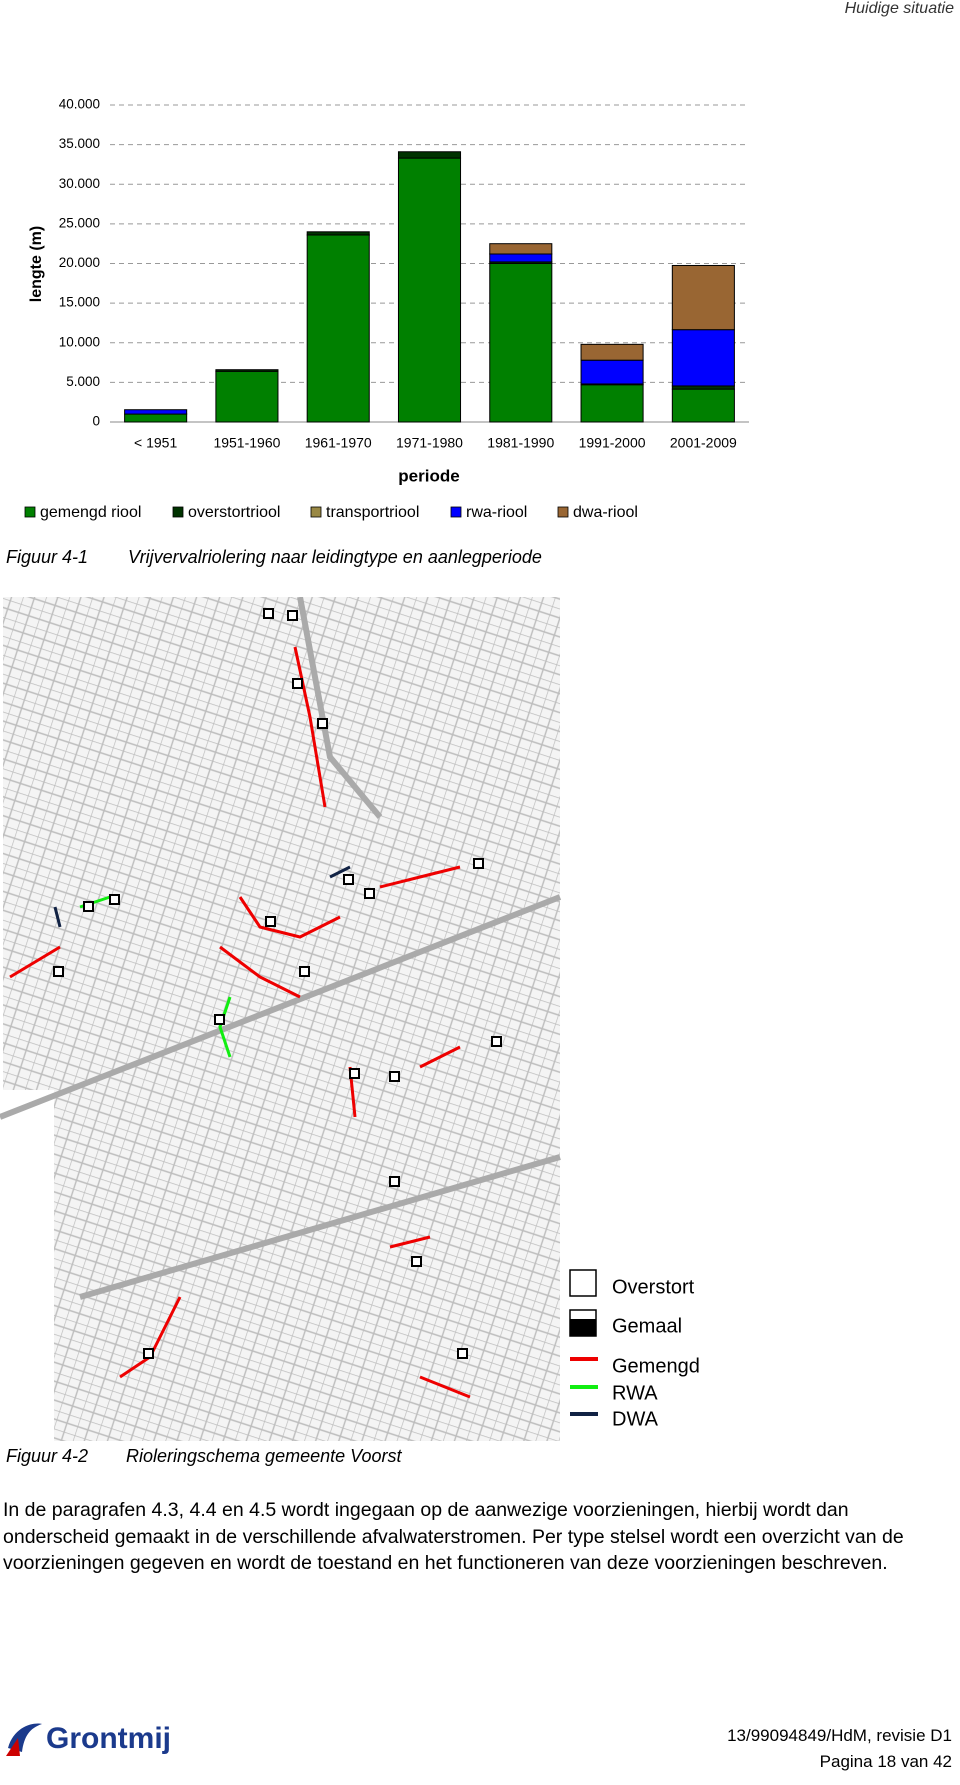 This screenshot has width=960, height=1785. Describe the element at coordinates (703, 443) in the screenshot. I see `x-tick-label: 2001-2009` at that location.